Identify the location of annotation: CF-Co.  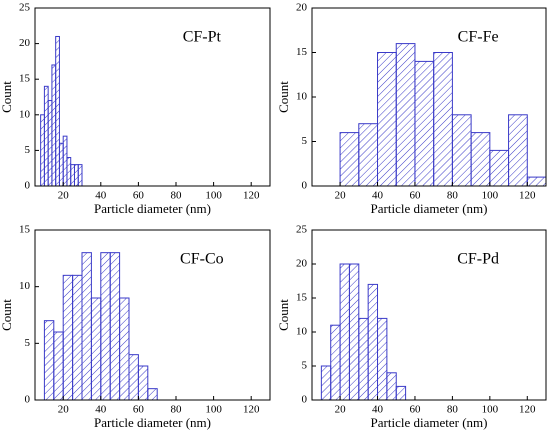
(202, 259).